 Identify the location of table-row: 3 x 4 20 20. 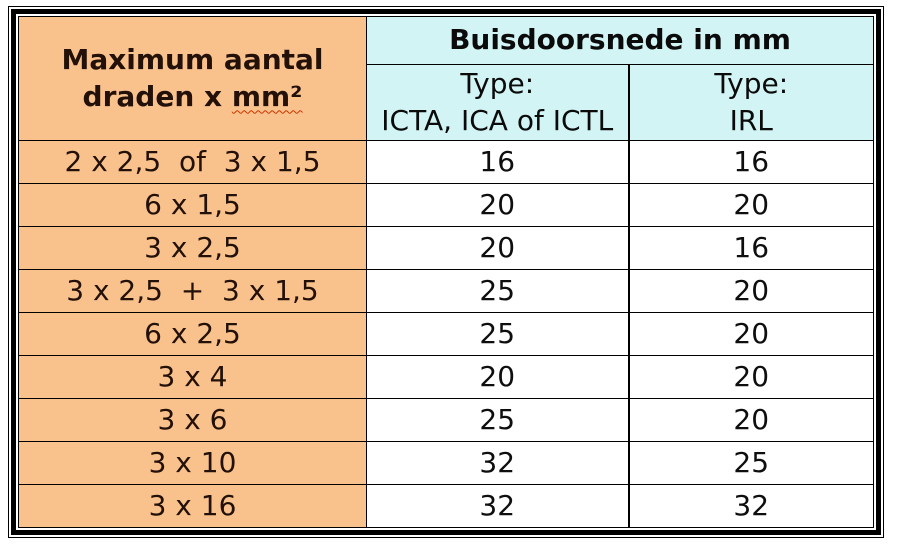
(446, 377).